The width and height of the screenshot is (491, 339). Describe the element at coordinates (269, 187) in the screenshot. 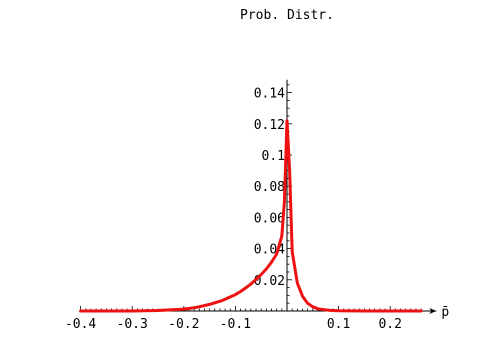

I see `y-tick-label: 0.08` at that location.